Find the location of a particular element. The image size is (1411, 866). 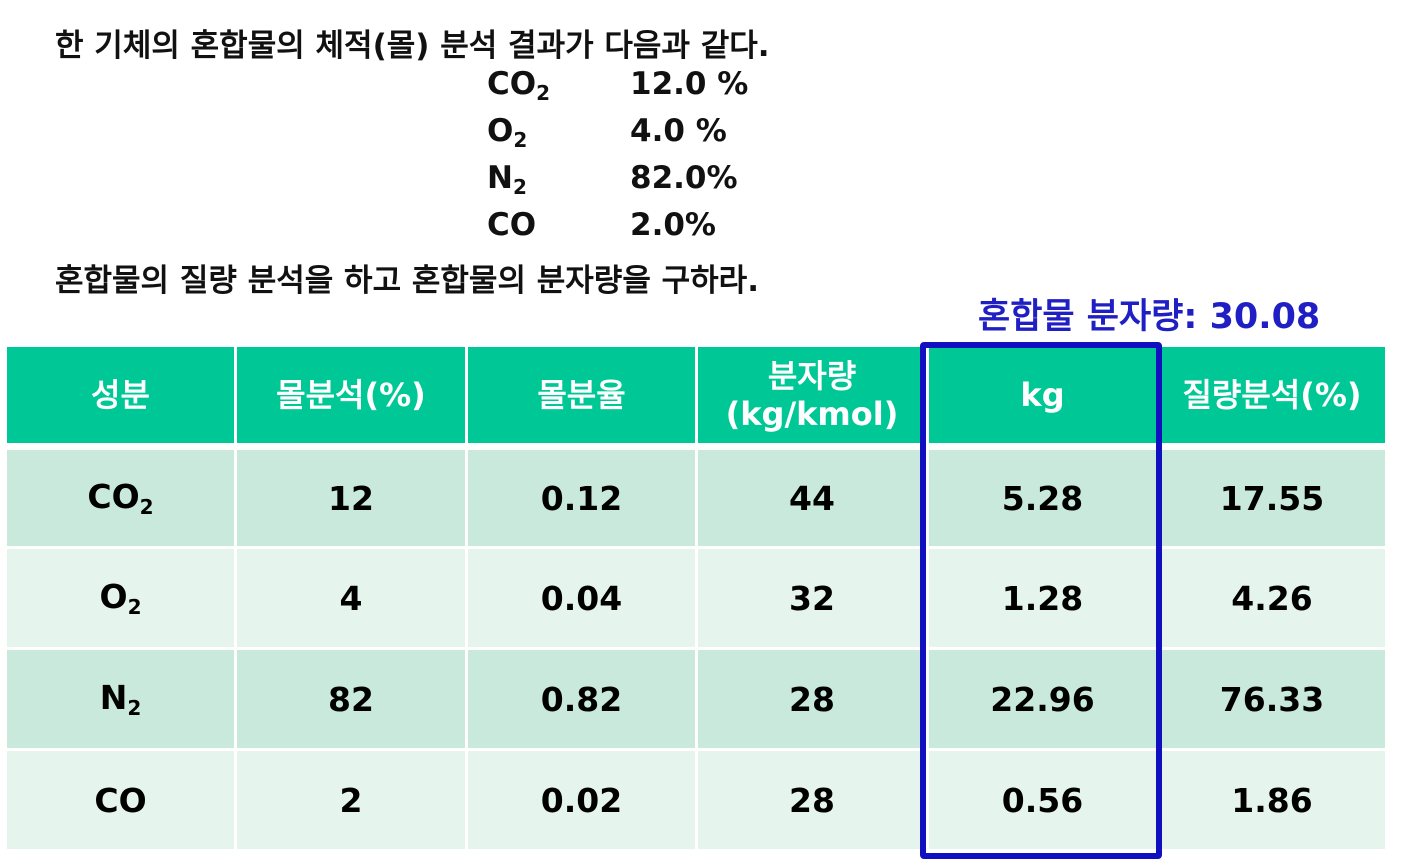

header-text: 몰분석(%) is located at coordinates (351, 395).